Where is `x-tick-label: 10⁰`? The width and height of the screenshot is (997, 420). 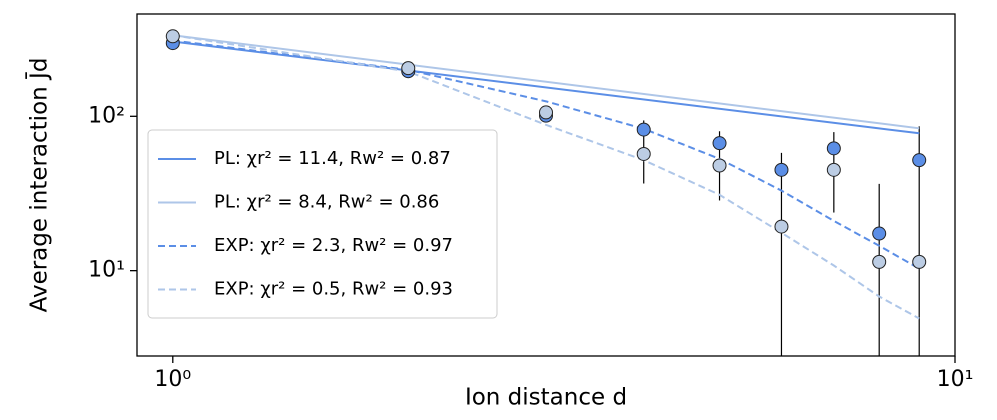 x-tick-label: 10⁰ is located at coordinates (172, 379).